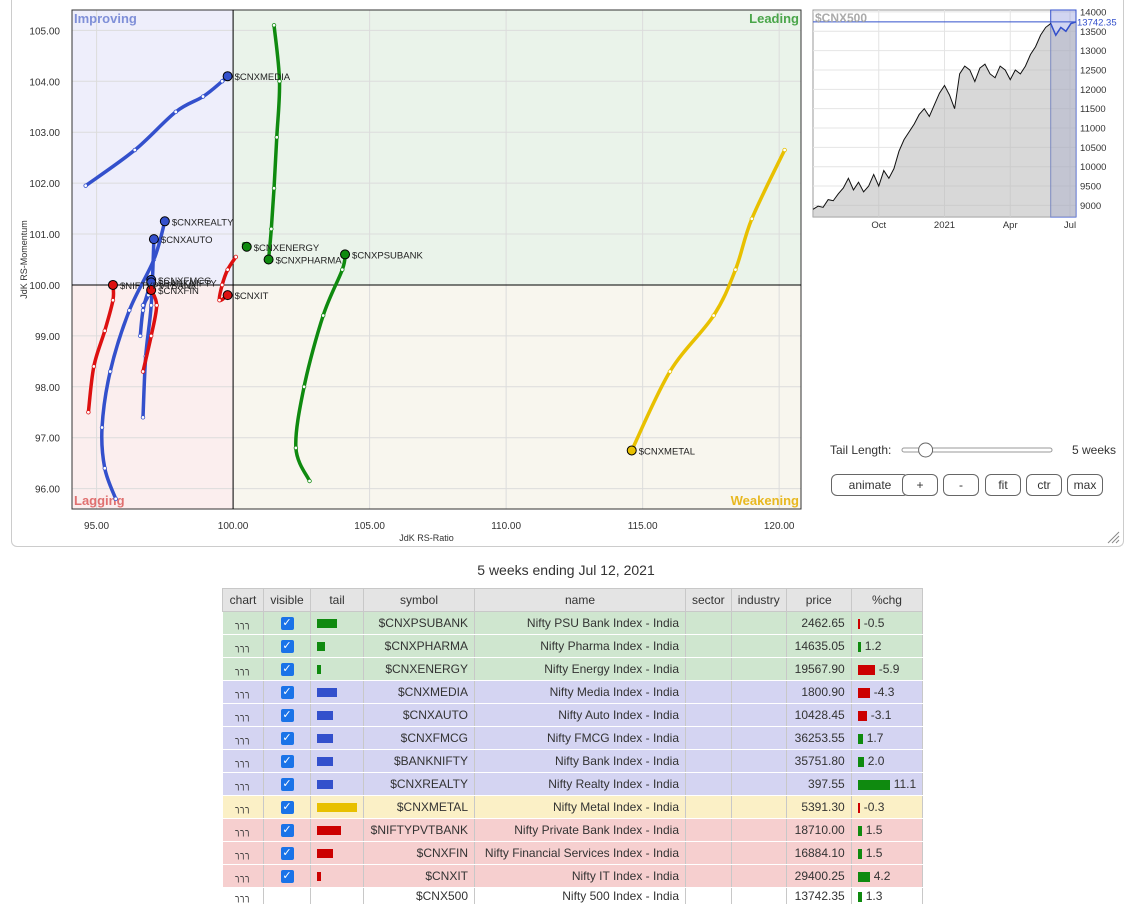  Describe the element at coordinates (151, 290) in the screenshot. I see `head-cnxfin` at that location.